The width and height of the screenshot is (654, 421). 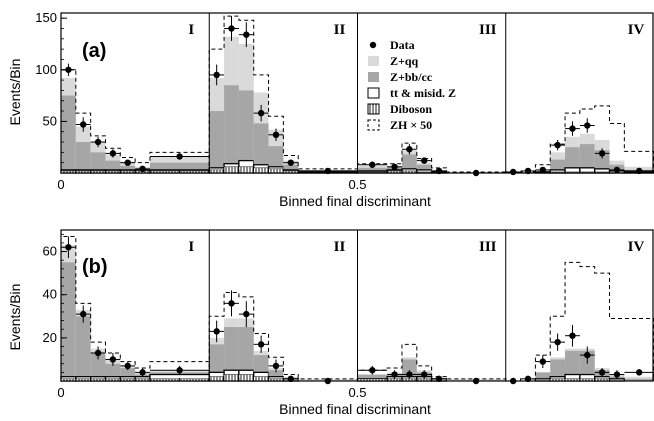 I want to click on panel-a-region-1-bin-5-data-point, so click(x=127, y=162).